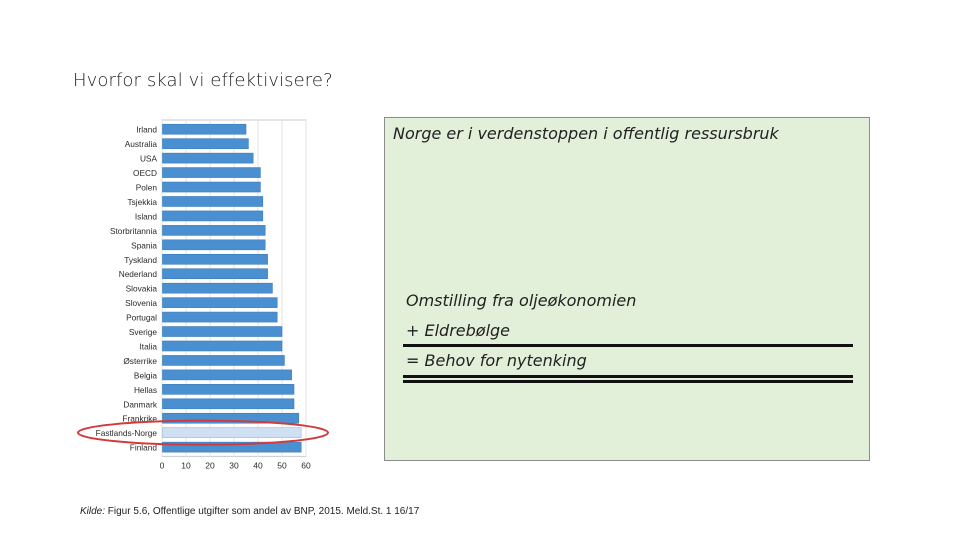 This screenshot has width=960, height=540. I want to click on category-label-20: Frankrike, so click(139, 419).